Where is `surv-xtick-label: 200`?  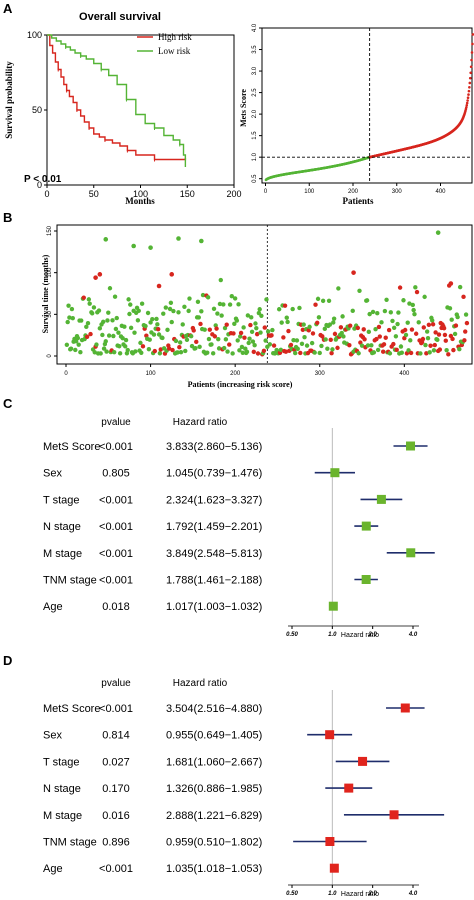
surv-xtick-label: 200 is located at coordinates (235, 374).